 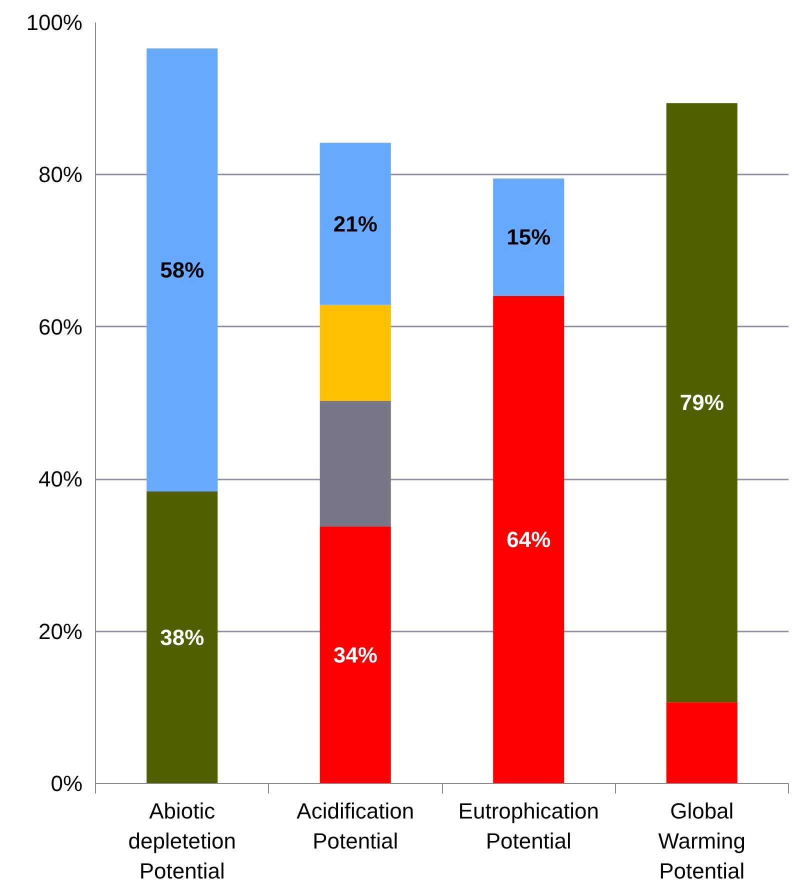 I want to click on data-label: 79%, so click(x=702, y=403).